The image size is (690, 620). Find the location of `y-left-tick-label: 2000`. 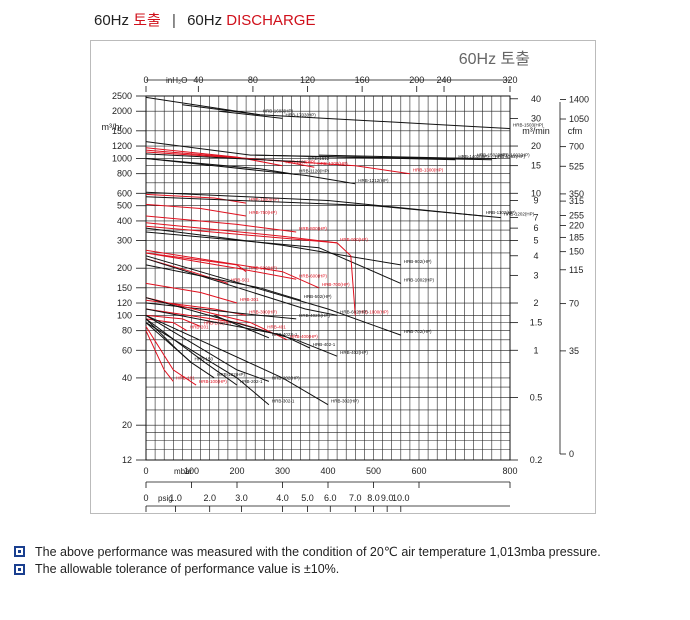

y-left-tick-label: 2000 is located at coordinates (122, 111).